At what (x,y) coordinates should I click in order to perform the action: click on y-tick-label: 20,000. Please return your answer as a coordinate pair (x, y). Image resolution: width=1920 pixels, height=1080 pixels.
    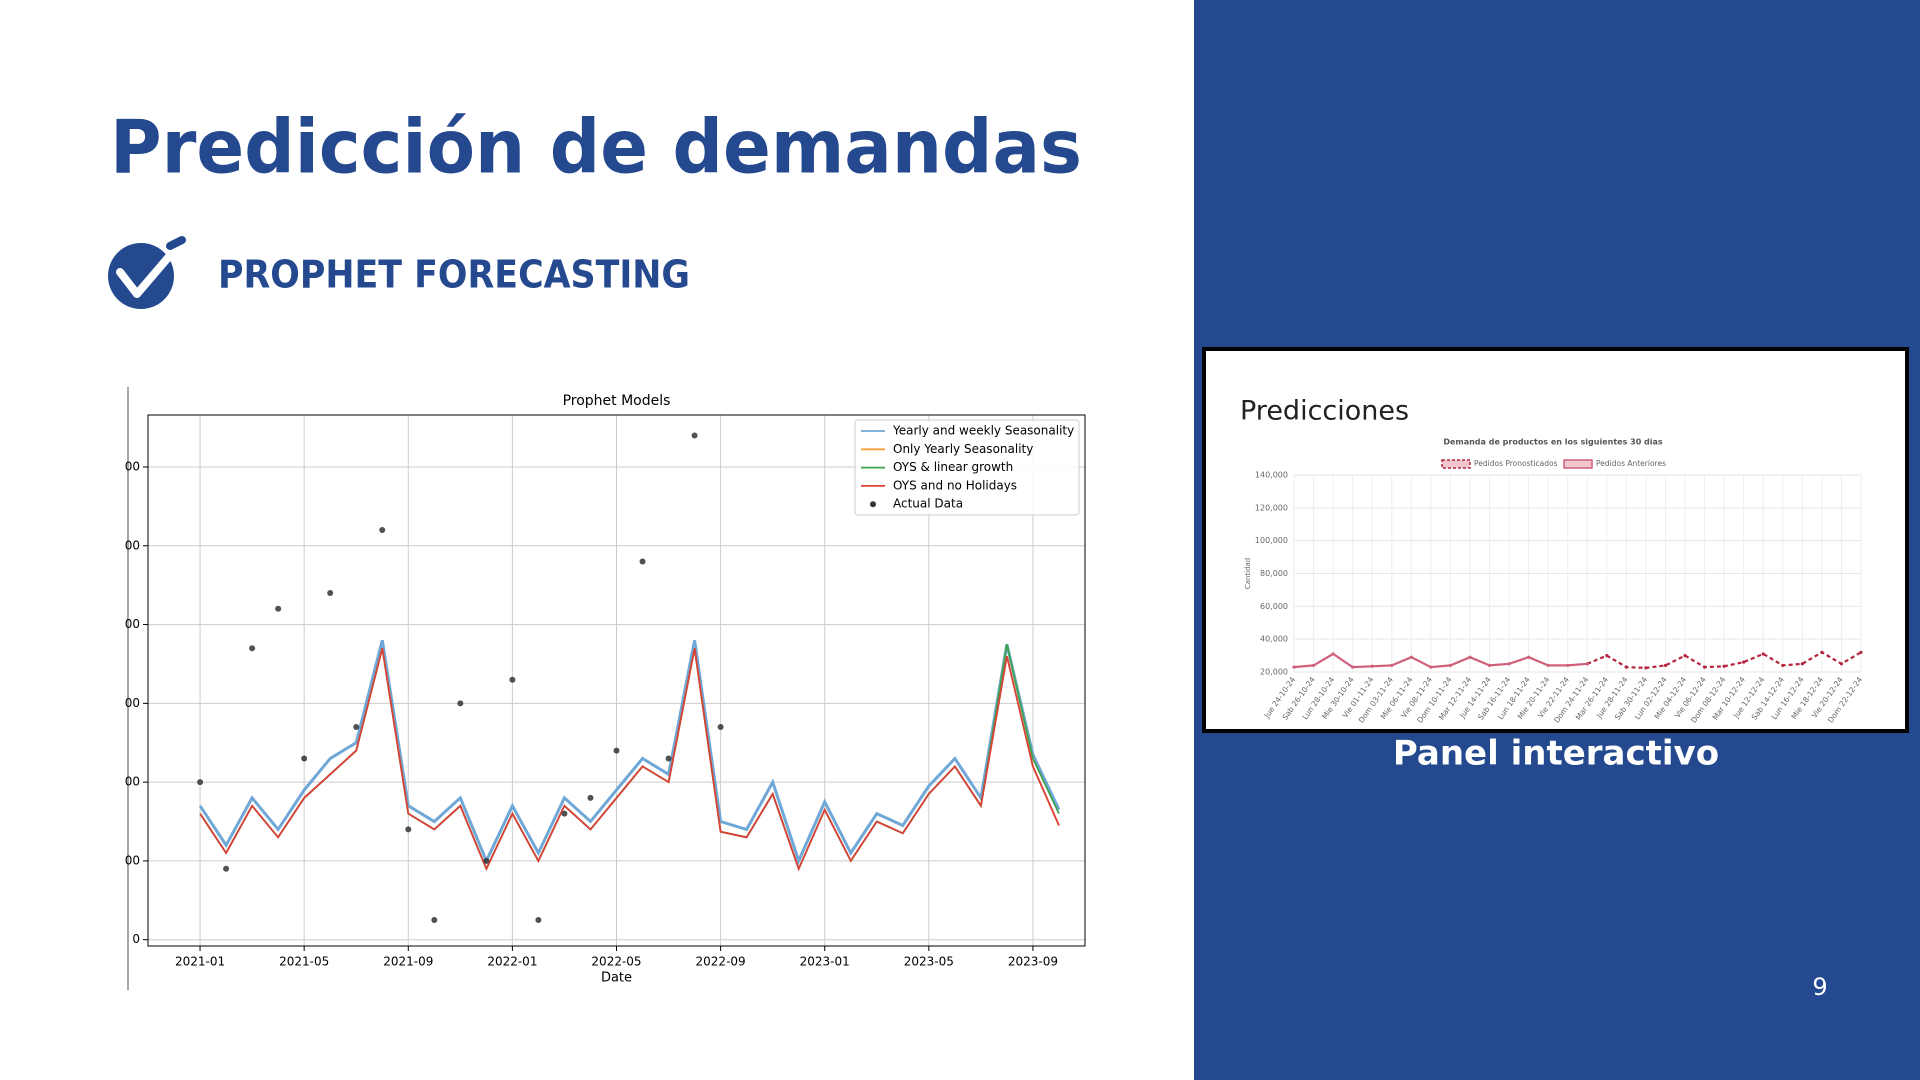
    Looking at the image, I should click on (1274, 672).